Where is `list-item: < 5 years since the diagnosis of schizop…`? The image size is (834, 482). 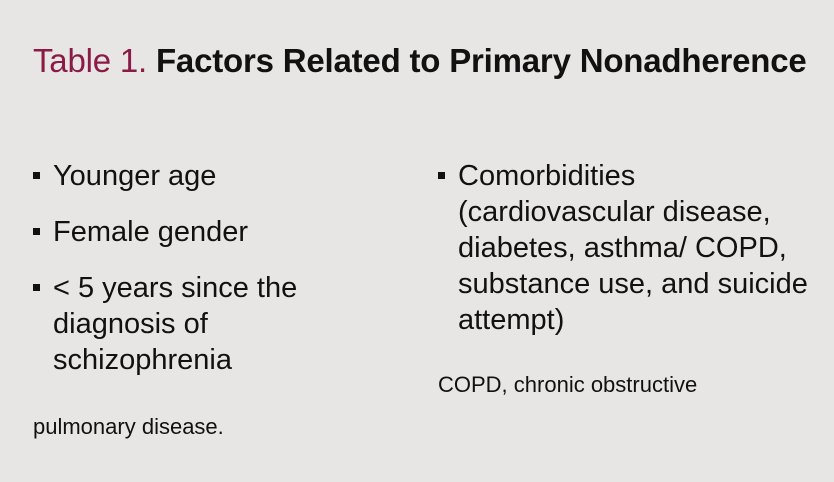
list-item: < 5 years since the diagnosis of schizop… is located at coordinates (193, 324).